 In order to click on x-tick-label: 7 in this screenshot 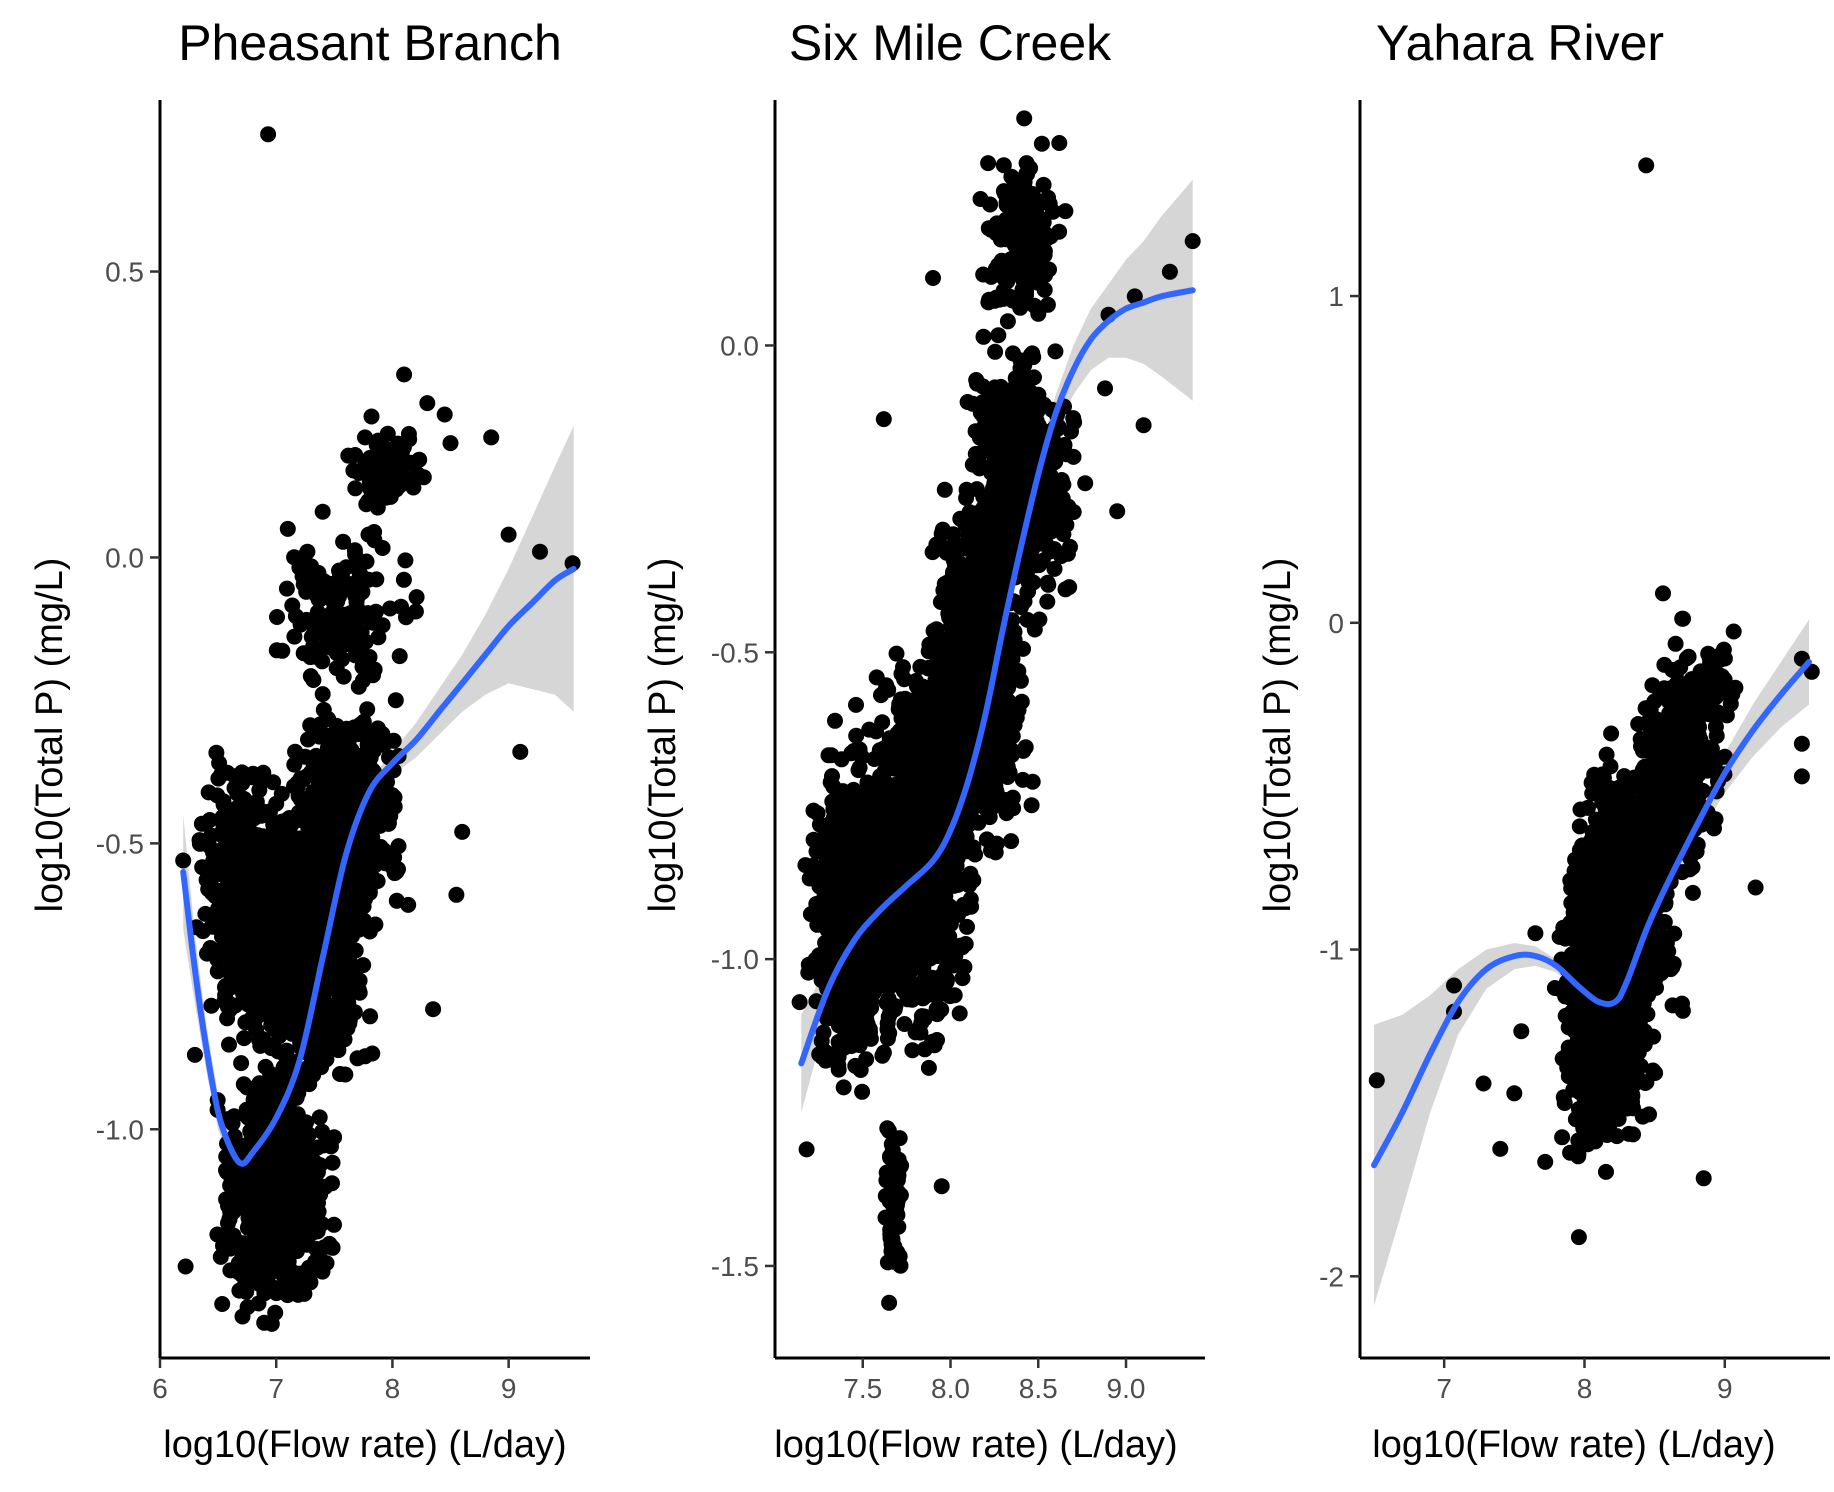, I will do `click(276, 1388)`.